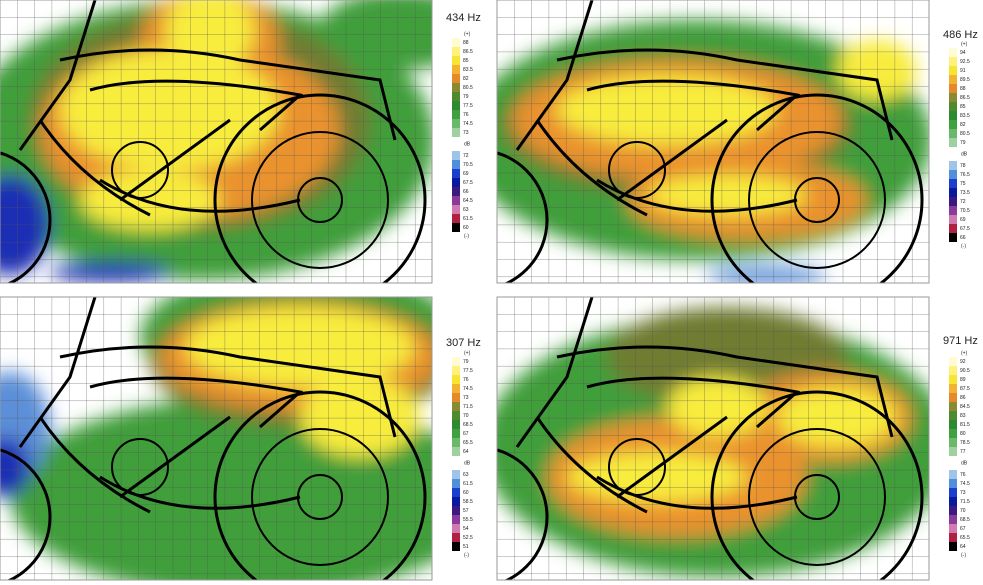  I want to click on scale-label: 51, so click(466, 547).